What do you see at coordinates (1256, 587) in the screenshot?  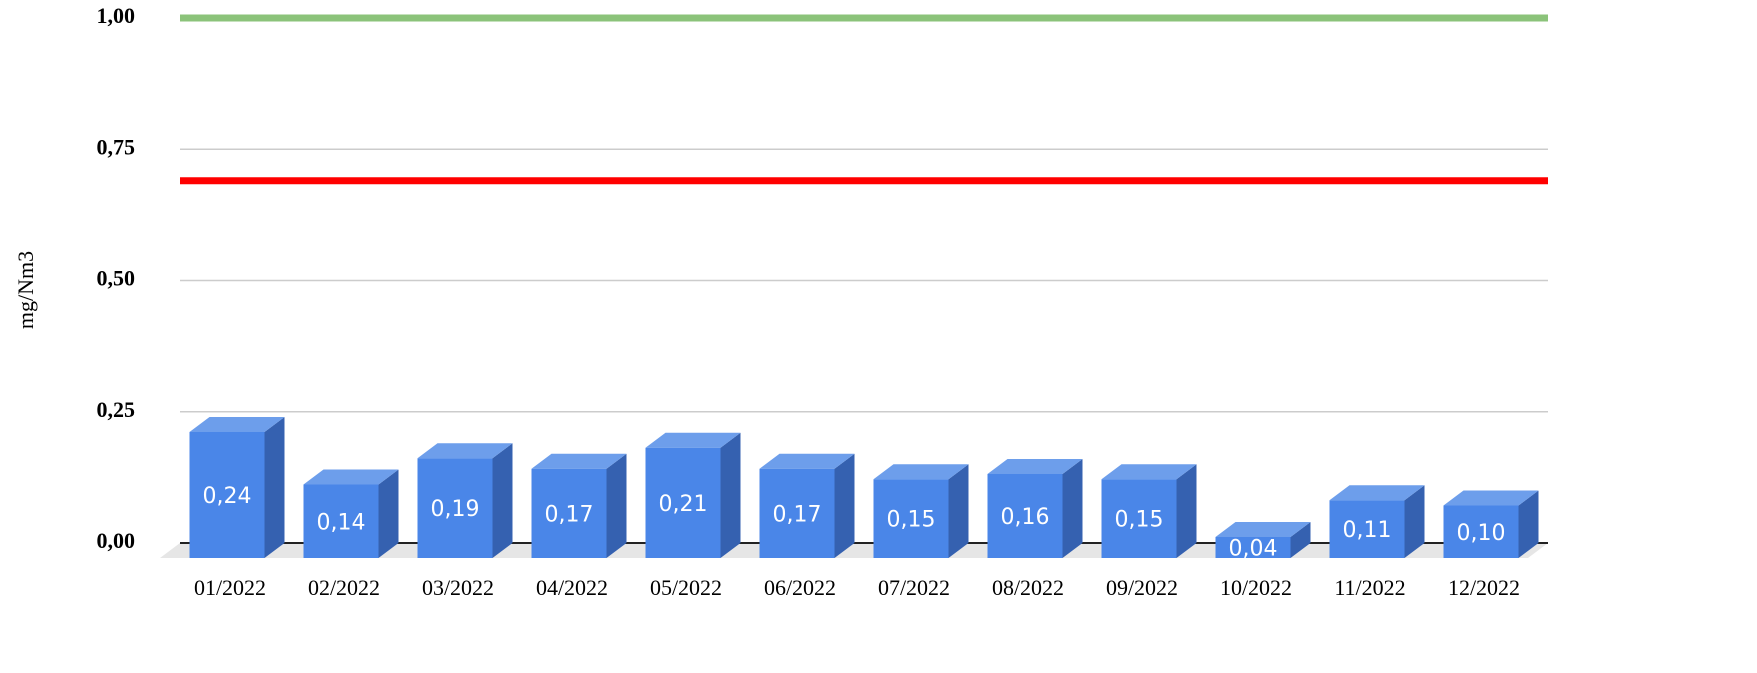 I see `x-tick-label: 10/2022` at bounding box center [1256, 587].